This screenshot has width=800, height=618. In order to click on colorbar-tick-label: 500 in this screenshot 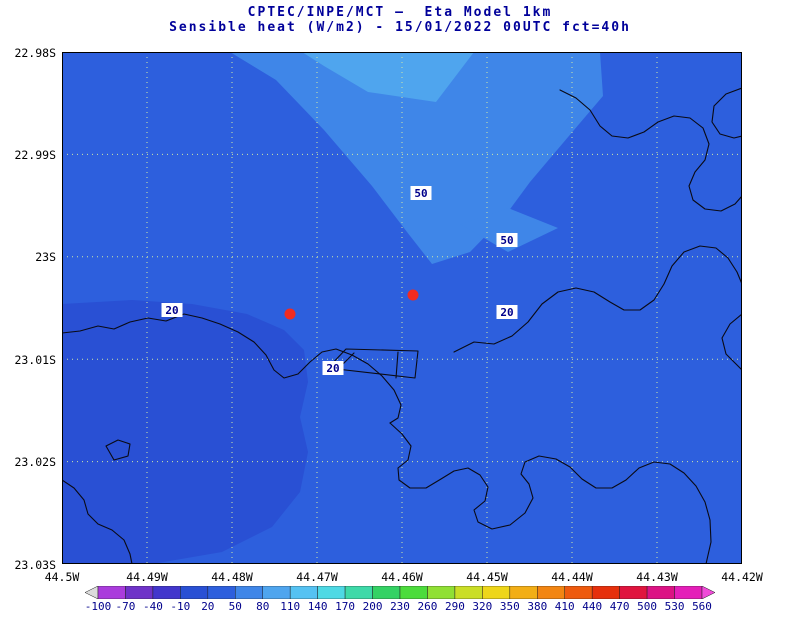, I will do `click(647, 606)`.